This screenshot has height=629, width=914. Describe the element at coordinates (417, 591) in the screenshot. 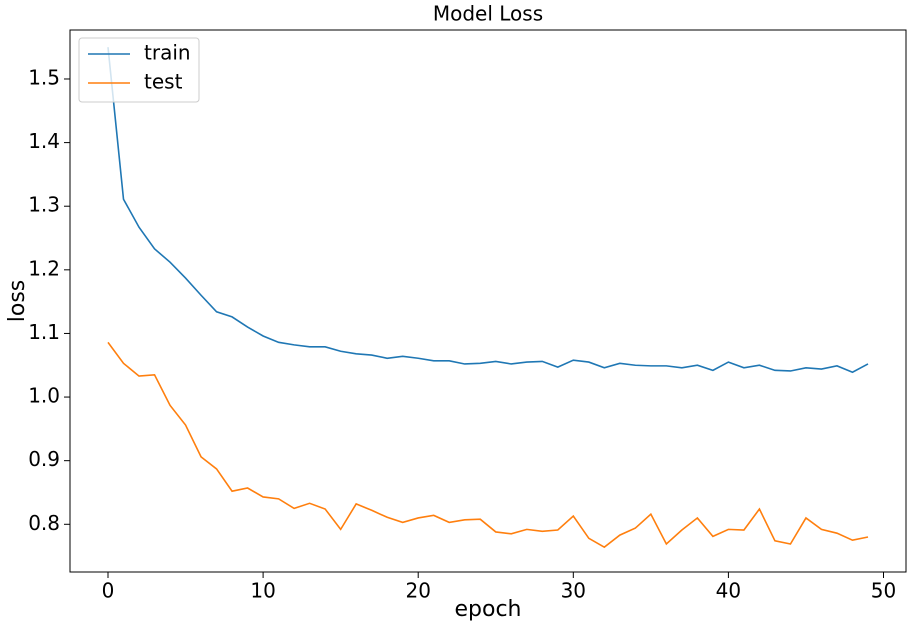

I see `x-tick-label: 20` at that location.